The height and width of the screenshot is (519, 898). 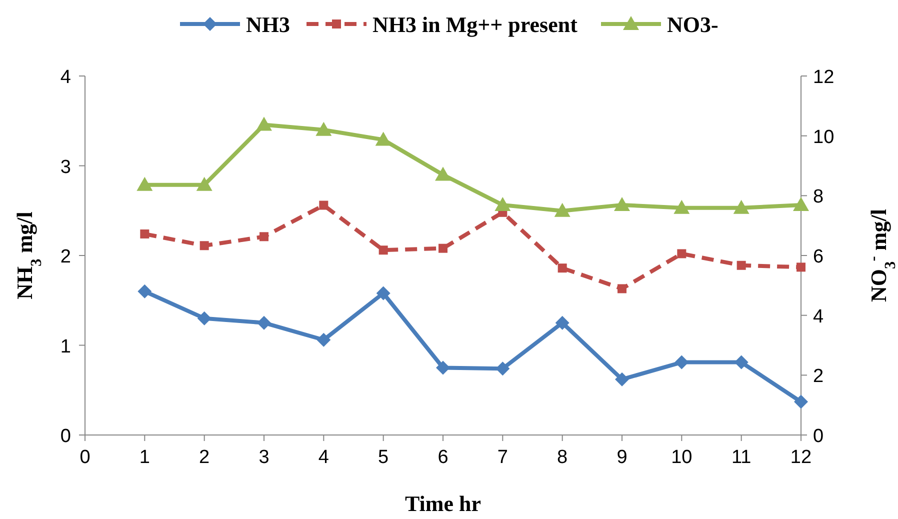 What do you see at coordinates (502, 457) in the screenshot?
I see `x-tick-label: 7` at bounding box center [502, 457].